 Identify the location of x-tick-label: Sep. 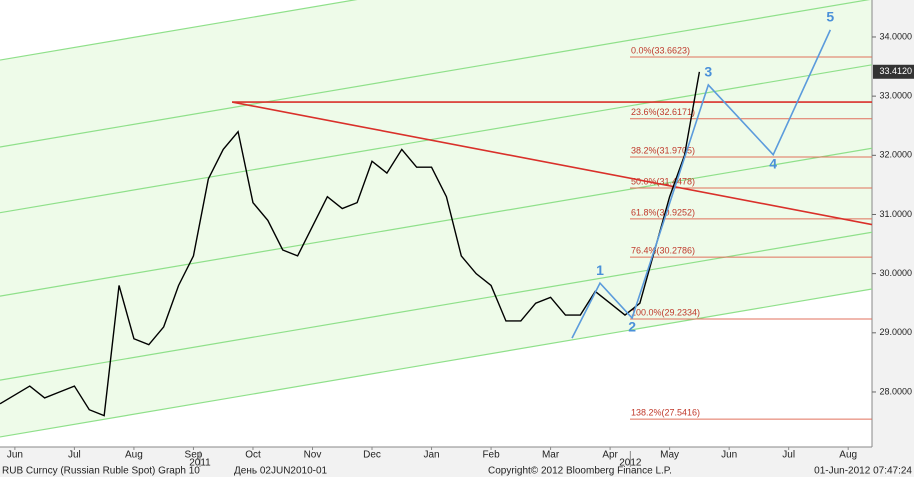
(194, 455).